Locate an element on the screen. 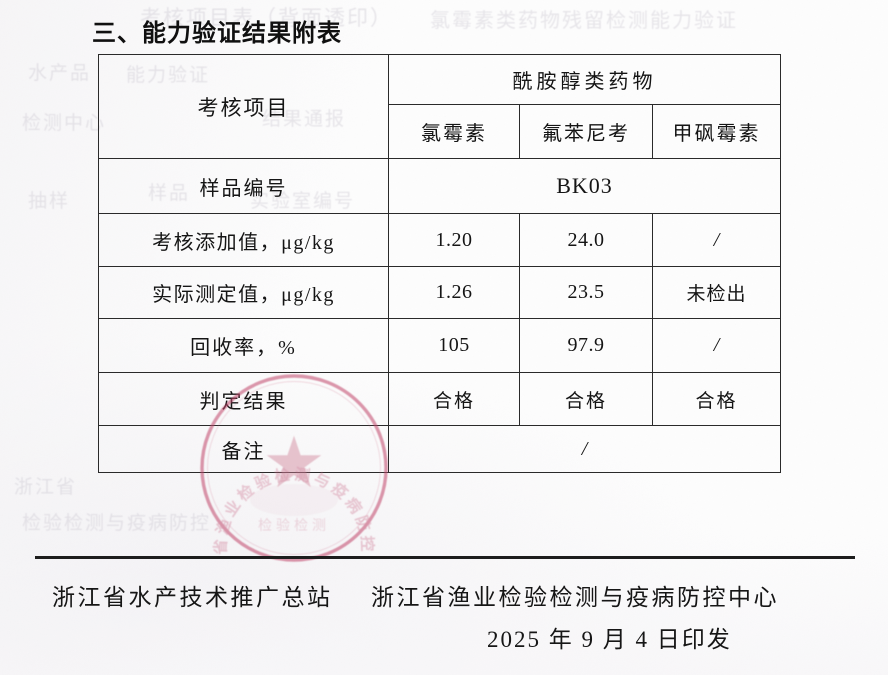 Image resolution: width=888 pixels, height=675 pixels. header-drug-group: 酰胺醇类药物 is located at coordinates (584, 79).